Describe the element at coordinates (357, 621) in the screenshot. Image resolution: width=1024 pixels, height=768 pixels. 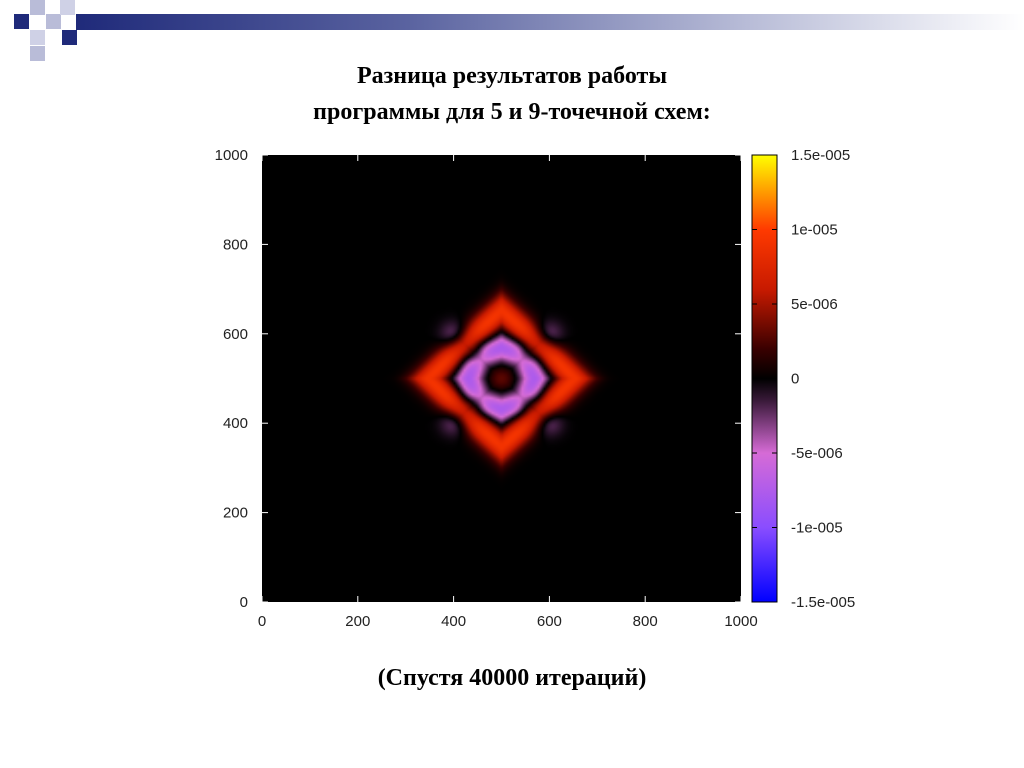
I see `x-tick-label: 200` at that location.